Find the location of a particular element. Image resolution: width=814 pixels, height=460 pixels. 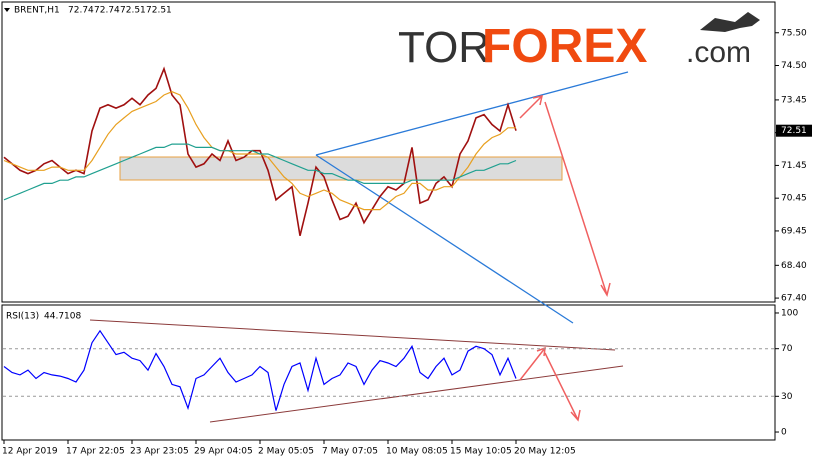

rsi-value: 44.7108 is located at coordinates (62, 317).